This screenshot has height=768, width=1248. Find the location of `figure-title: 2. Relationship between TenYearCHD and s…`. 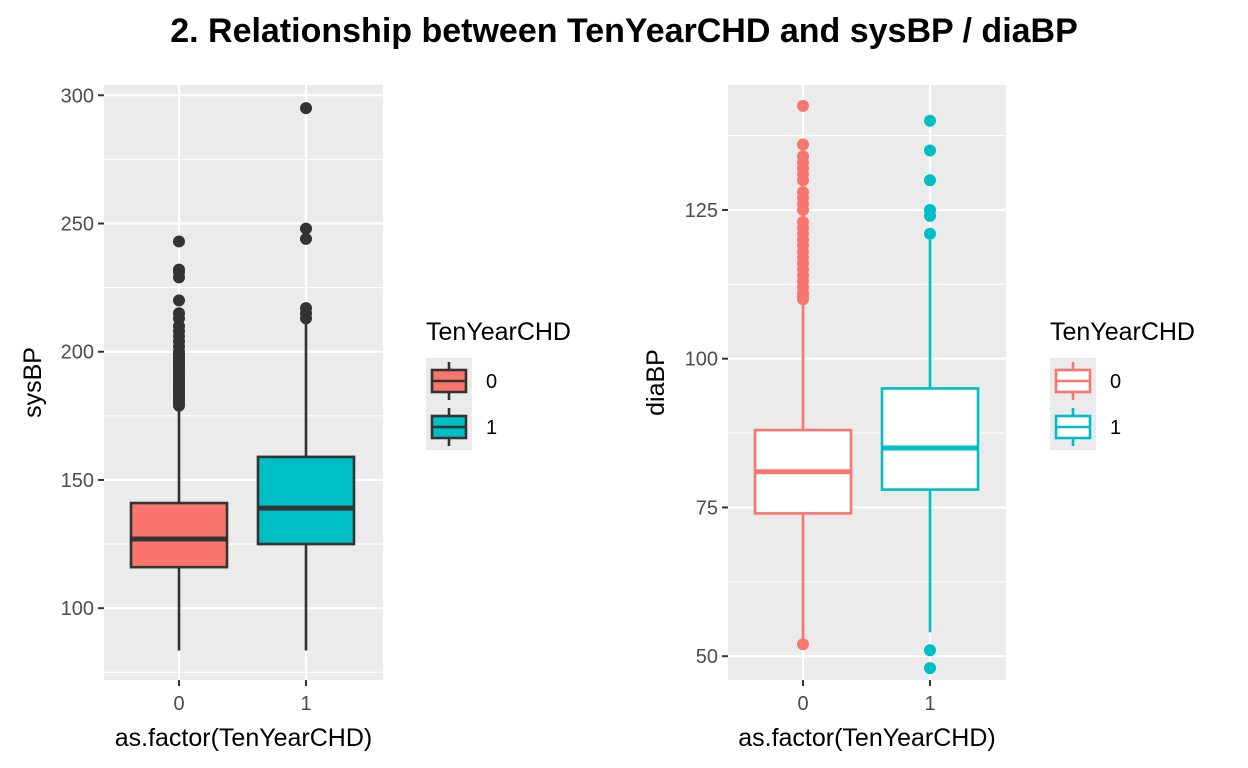

figure-title: 2. Relationship between TenYearCHD and s… is located at coordinates (624, 31).